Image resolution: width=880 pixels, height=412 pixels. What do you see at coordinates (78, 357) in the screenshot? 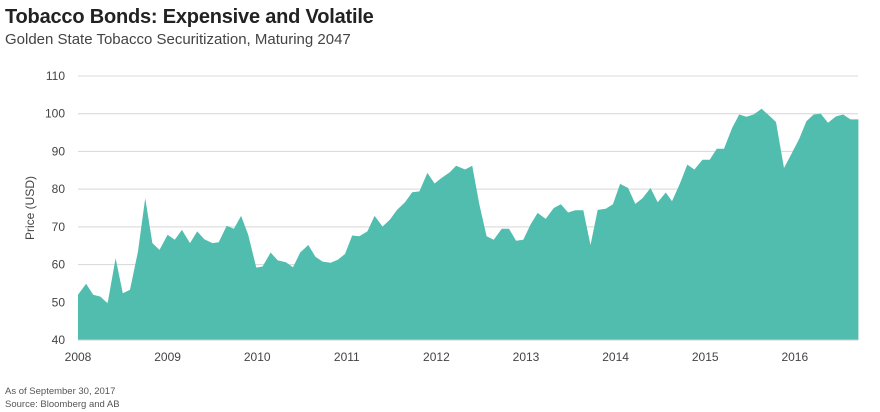
I see `x-tick-label: 2008` at bounding box center [78, 357].